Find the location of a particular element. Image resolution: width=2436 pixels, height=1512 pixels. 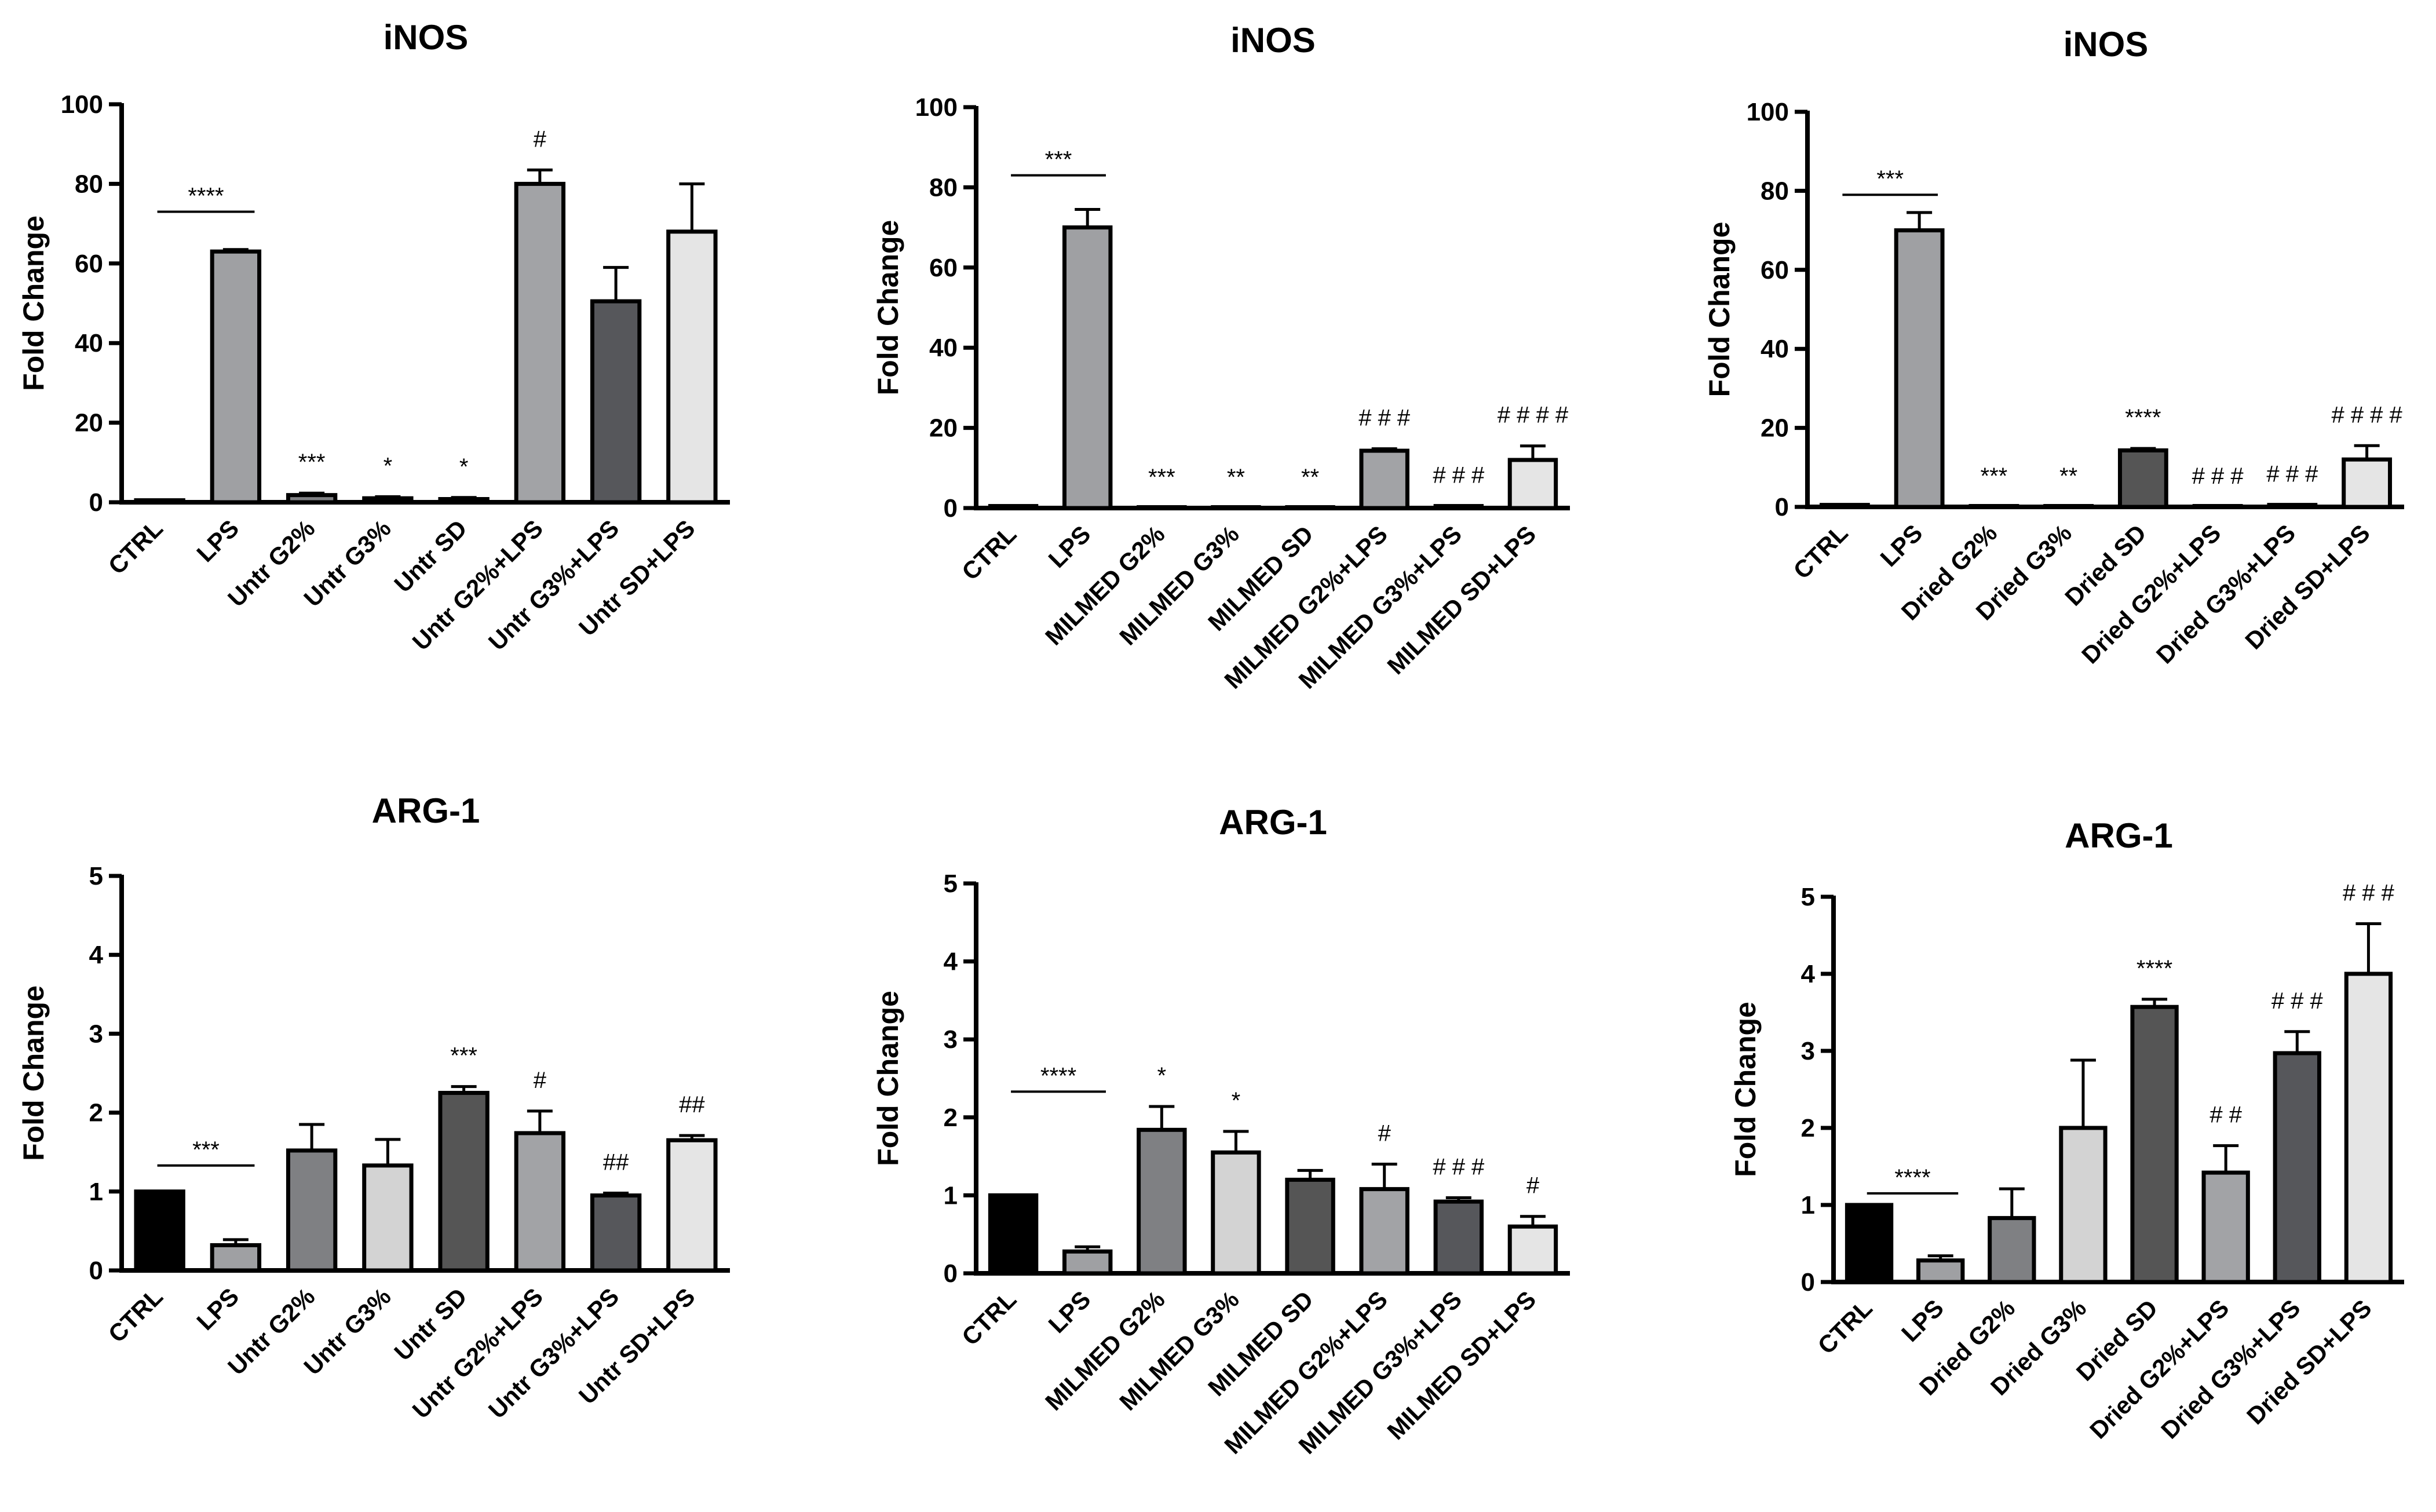

significance-label-6: # # is located at coordinates (2226, 1115).